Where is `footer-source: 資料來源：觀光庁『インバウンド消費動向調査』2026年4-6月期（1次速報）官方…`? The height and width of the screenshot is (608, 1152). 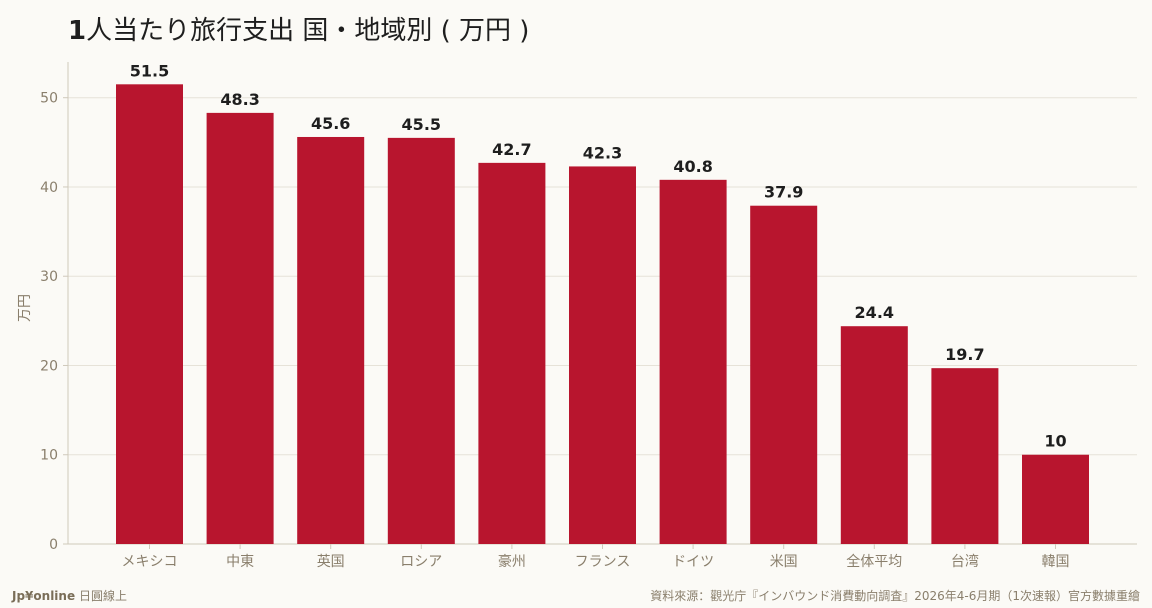
footer-source: 資料來源：觀光庁『インバウンド消費動向調査』2026年4-6月期（1次速報）官方… is located at coordinates (895, 596).